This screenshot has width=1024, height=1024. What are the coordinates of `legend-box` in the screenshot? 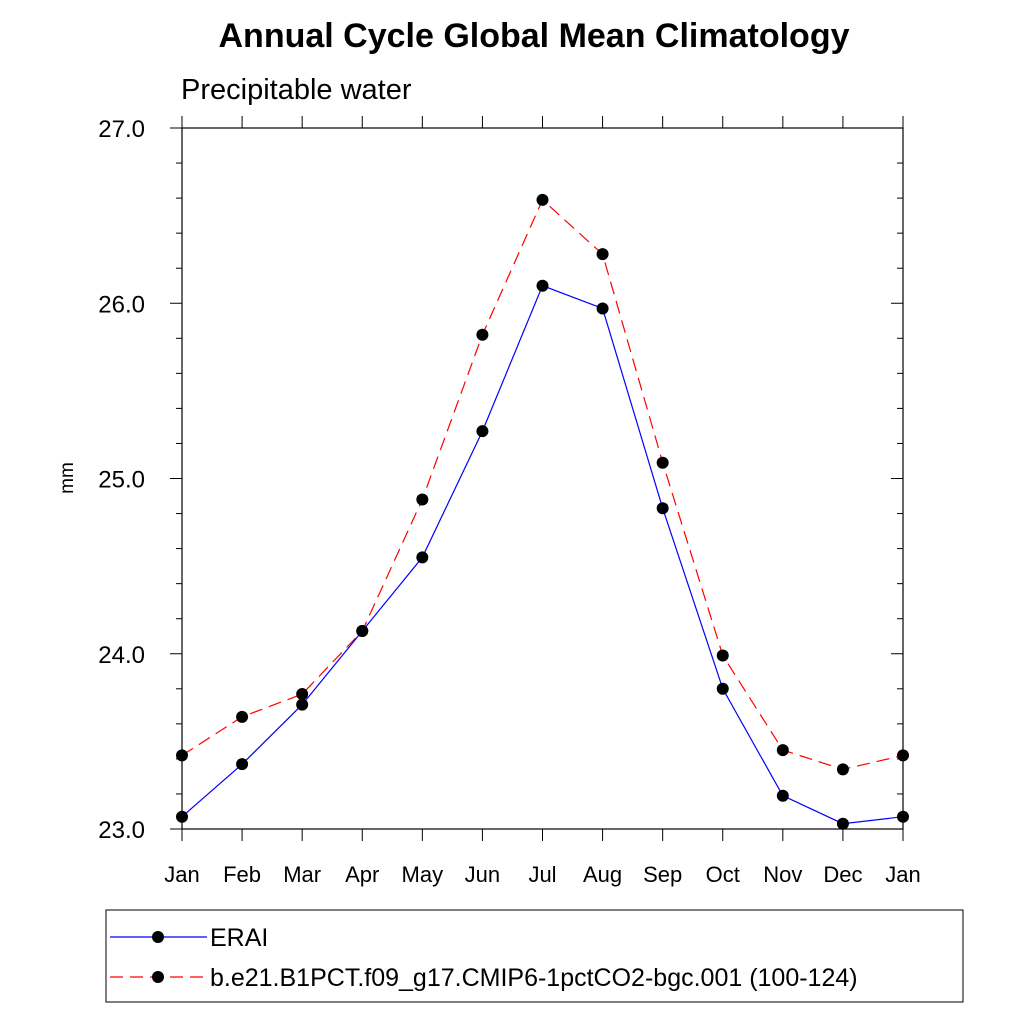 It's located at (534, 956).